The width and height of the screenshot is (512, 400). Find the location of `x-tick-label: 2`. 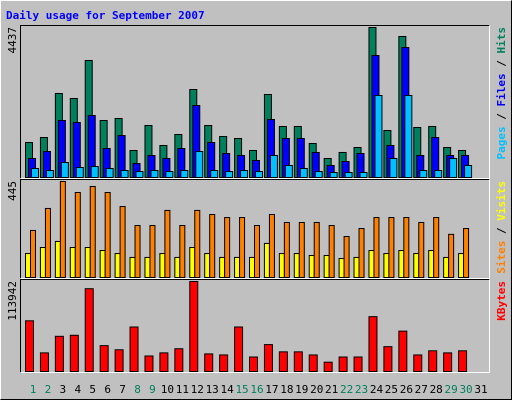

x-tick-label: 2 is located at coordinates (48, 389).